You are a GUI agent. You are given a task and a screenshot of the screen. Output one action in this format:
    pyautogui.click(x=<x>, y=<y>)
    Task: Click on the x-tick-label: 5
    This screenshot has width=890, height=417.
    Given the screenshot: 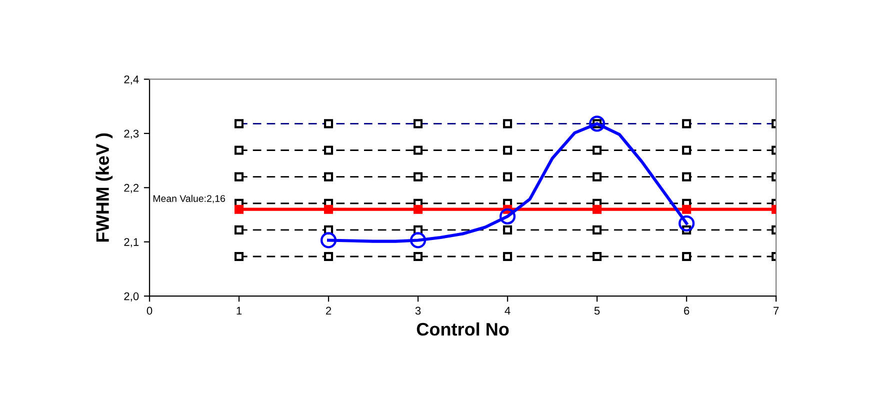 What is the action you would take?
    pyautogui.click(x=597, y=310)
    